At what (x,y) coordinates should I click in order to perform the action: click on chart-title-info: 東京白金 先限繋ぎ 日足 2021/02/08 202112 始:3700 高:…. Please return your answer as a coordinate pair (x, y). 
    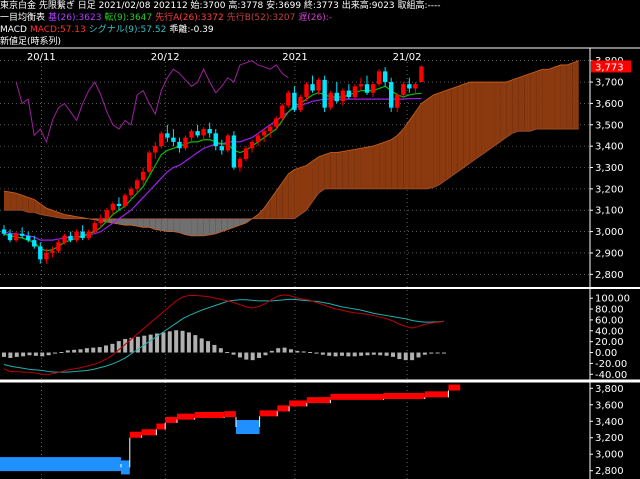
    Looking at the image, I should click on (220, 6).